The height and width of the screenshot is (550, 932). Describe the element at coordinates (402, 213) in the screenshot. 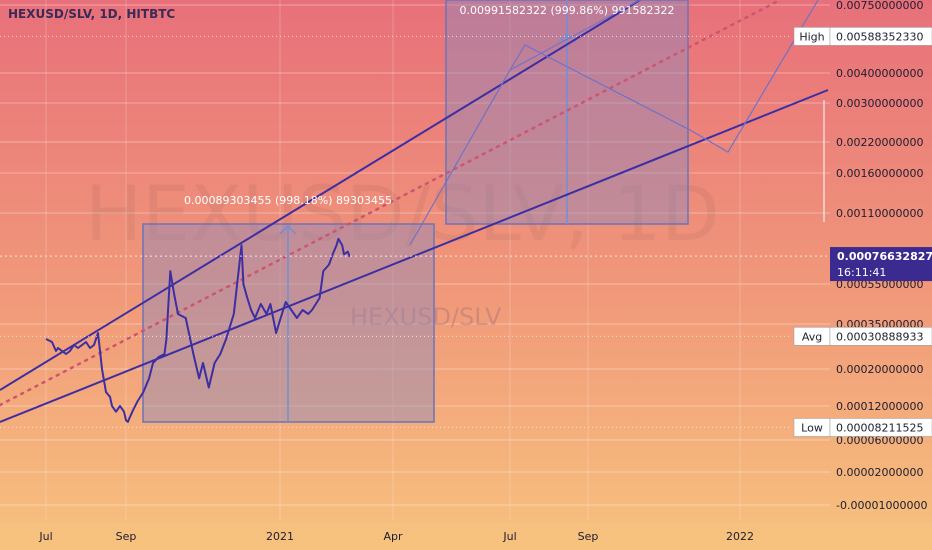

I see `watermark-main: HEXUSD/SLV, 1D` at that location.